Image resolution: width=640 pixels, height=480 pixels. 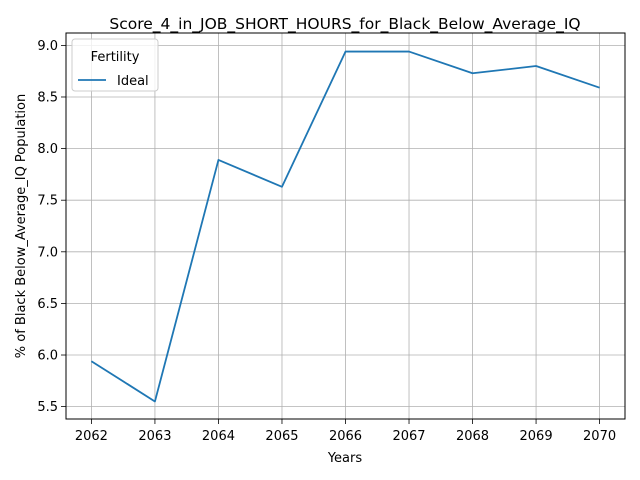 What do you see at coordinates (281, 436) in the screenshot?
I see `x-tick-label: 2065` at bounding box center [281, 436].